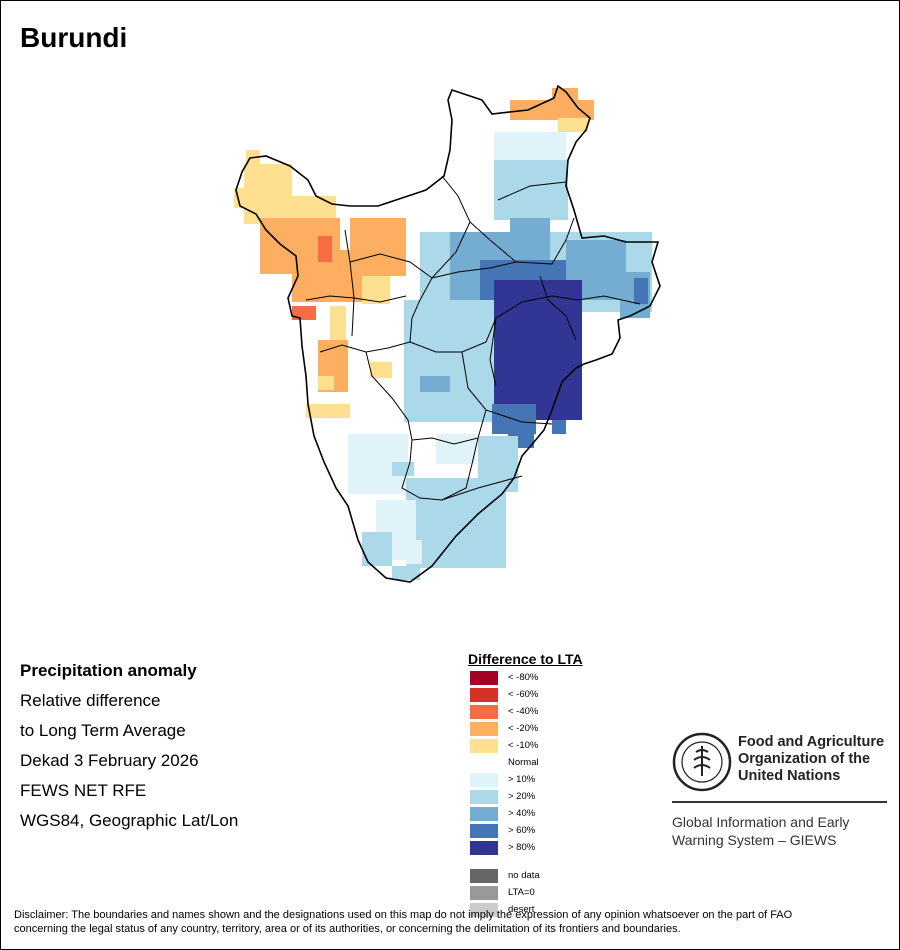 The height and width of the screenshot is (950, 900). Describe the element at coordinates (523, 694) in the screenshot. I see `legend-label: < -60%` at that location.